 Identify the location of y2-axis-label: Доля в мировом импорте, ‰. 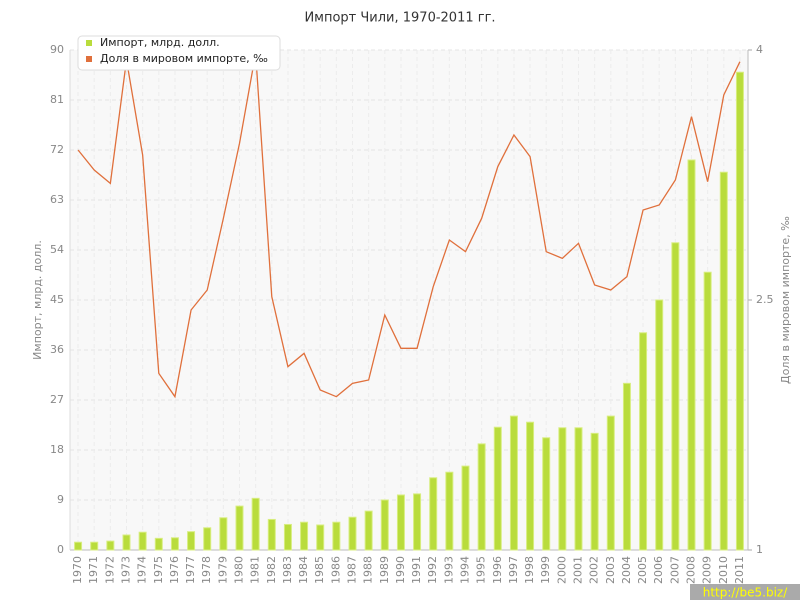
(785, 300).